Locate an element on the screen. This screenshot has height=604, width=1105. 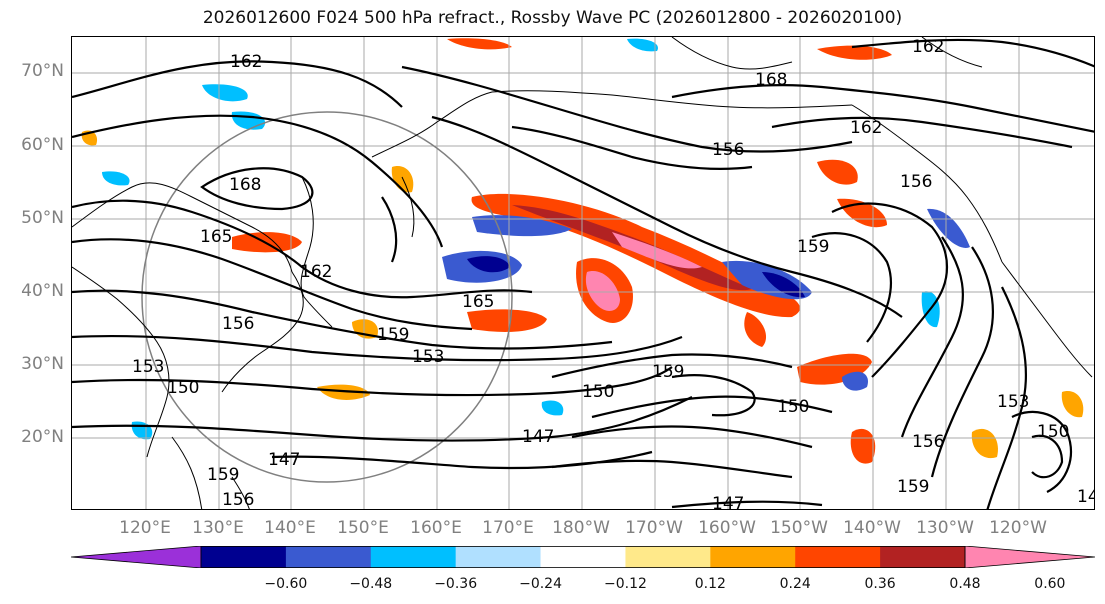
lat-label-20n: 20°N is located at coordinates (42, 437).